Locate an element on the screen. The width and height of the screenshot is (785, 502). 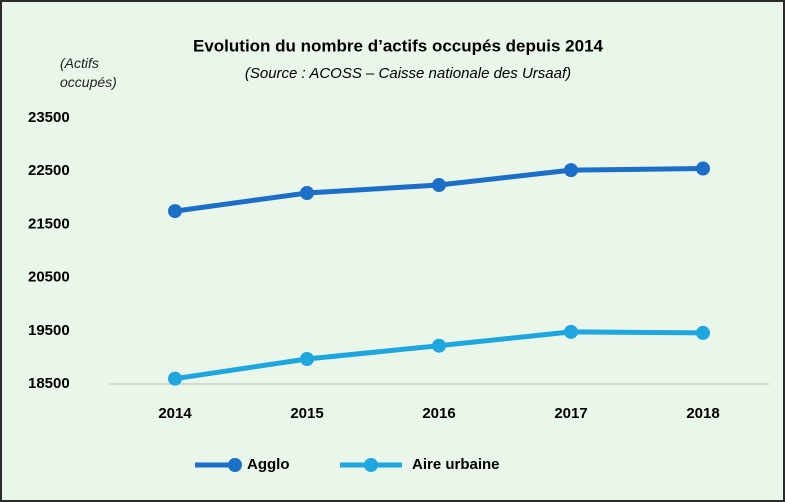
x-tick-label: 2015 is located at coordinates (306, 413).